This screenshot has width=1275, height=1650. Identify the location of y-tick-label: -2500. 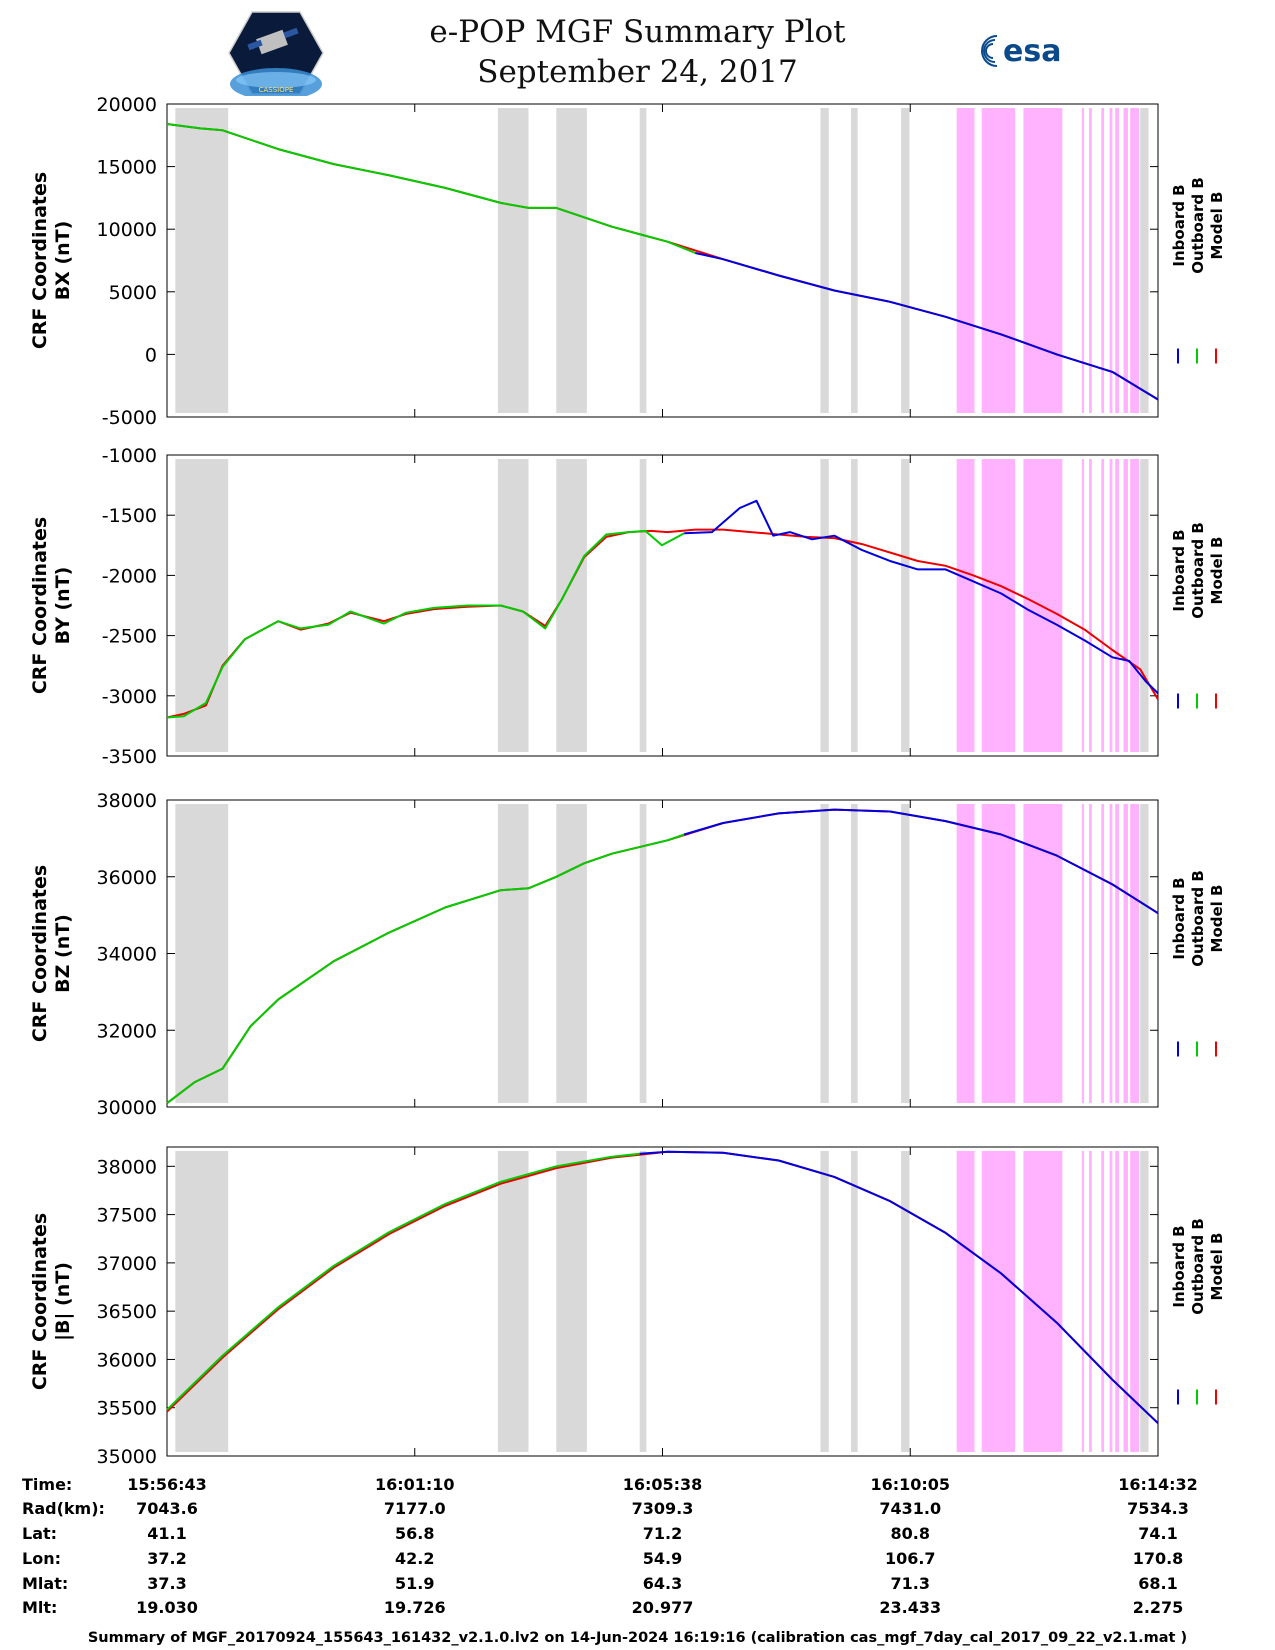
(129, 637).